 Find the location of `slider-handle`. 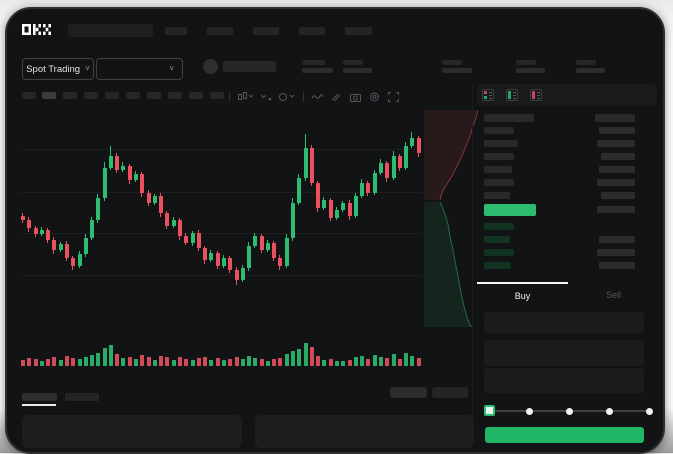

slider-handle is located at coordinates (489, 410).